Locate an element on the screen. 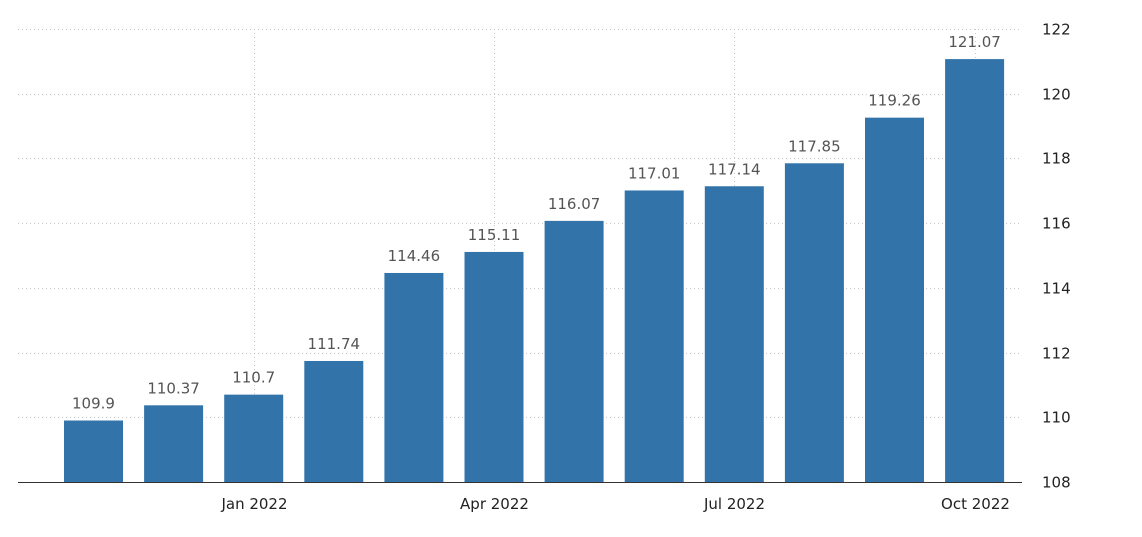 This screenshot has width=1142, height=537. data-label: 111.74 is located at coordinates (334, 344).